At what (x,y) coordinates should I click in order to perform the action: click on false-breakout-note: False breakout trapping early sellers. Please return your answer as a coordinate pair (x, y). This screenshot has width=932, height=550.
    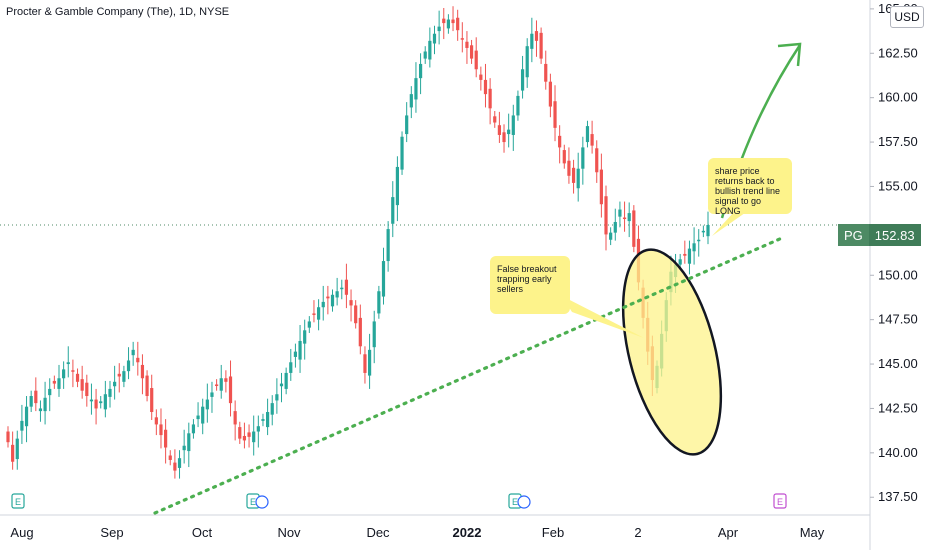
    Looking at the image, I should click on (530, 285).